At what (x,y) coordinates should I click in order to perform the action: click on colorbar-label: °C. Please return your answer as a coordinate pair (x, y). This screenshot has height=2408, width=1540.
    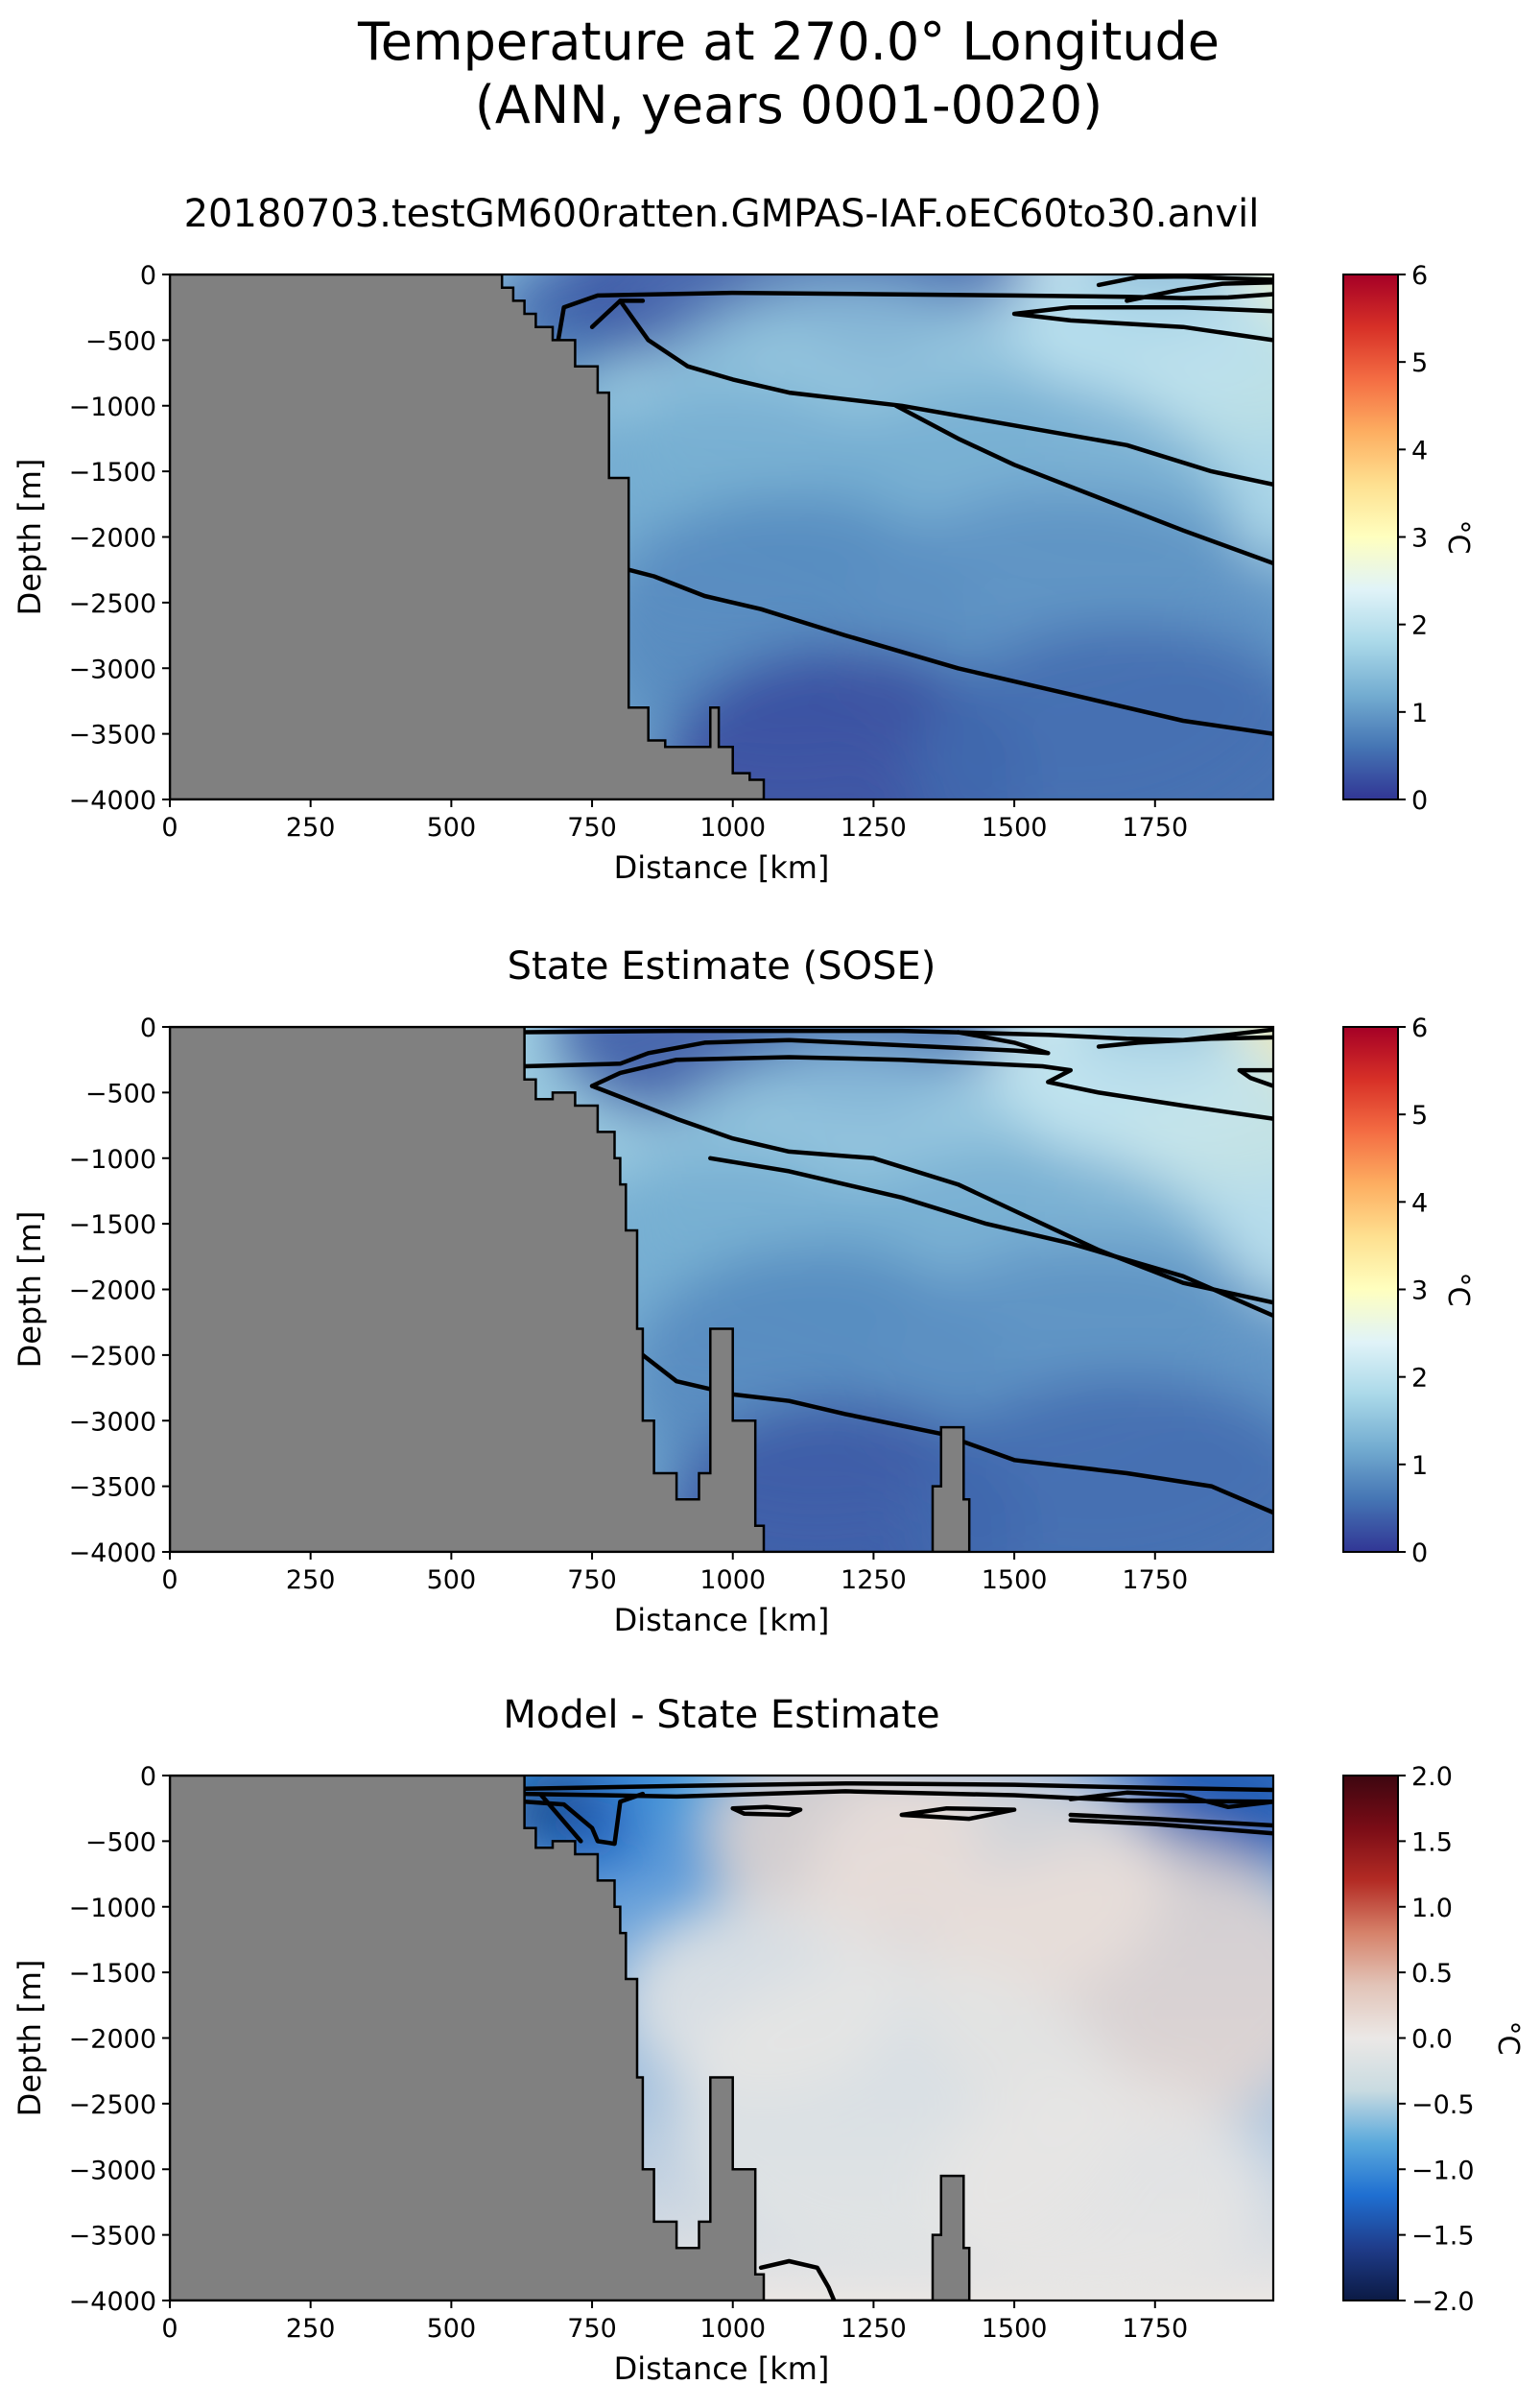
    Looking at the image, I should click on (1508, 2039).